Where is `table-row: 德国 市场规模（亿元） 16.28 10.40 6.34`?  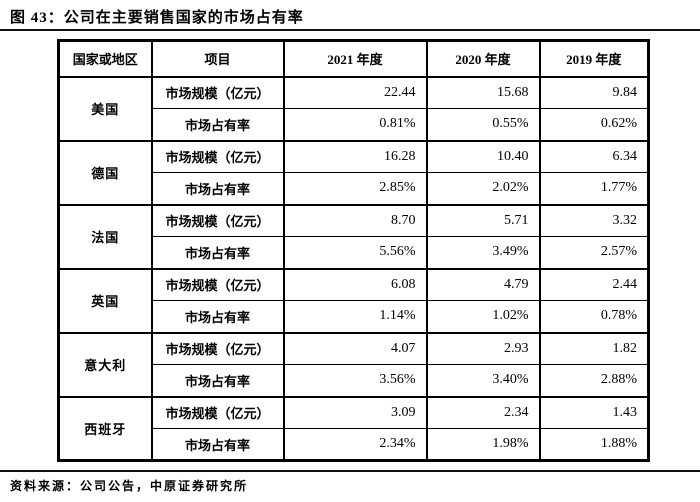 table-row: 德国 市场规模（亿元） 16.28 10.40 6.34 is located at coordinates (353, 172).